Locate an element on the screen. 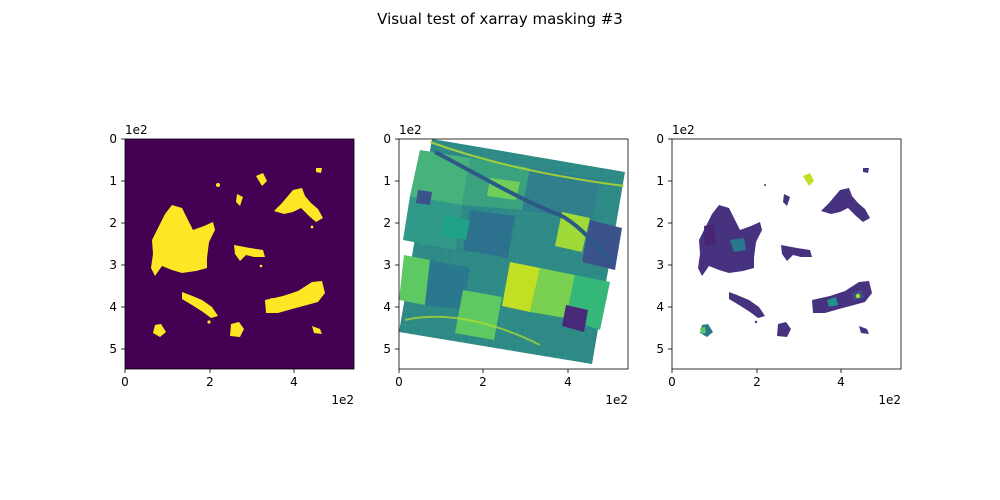  panel-image: 0 2 4 0 1 2 3 4 5 1e2 1e2 is located at coordinates (506, 265).